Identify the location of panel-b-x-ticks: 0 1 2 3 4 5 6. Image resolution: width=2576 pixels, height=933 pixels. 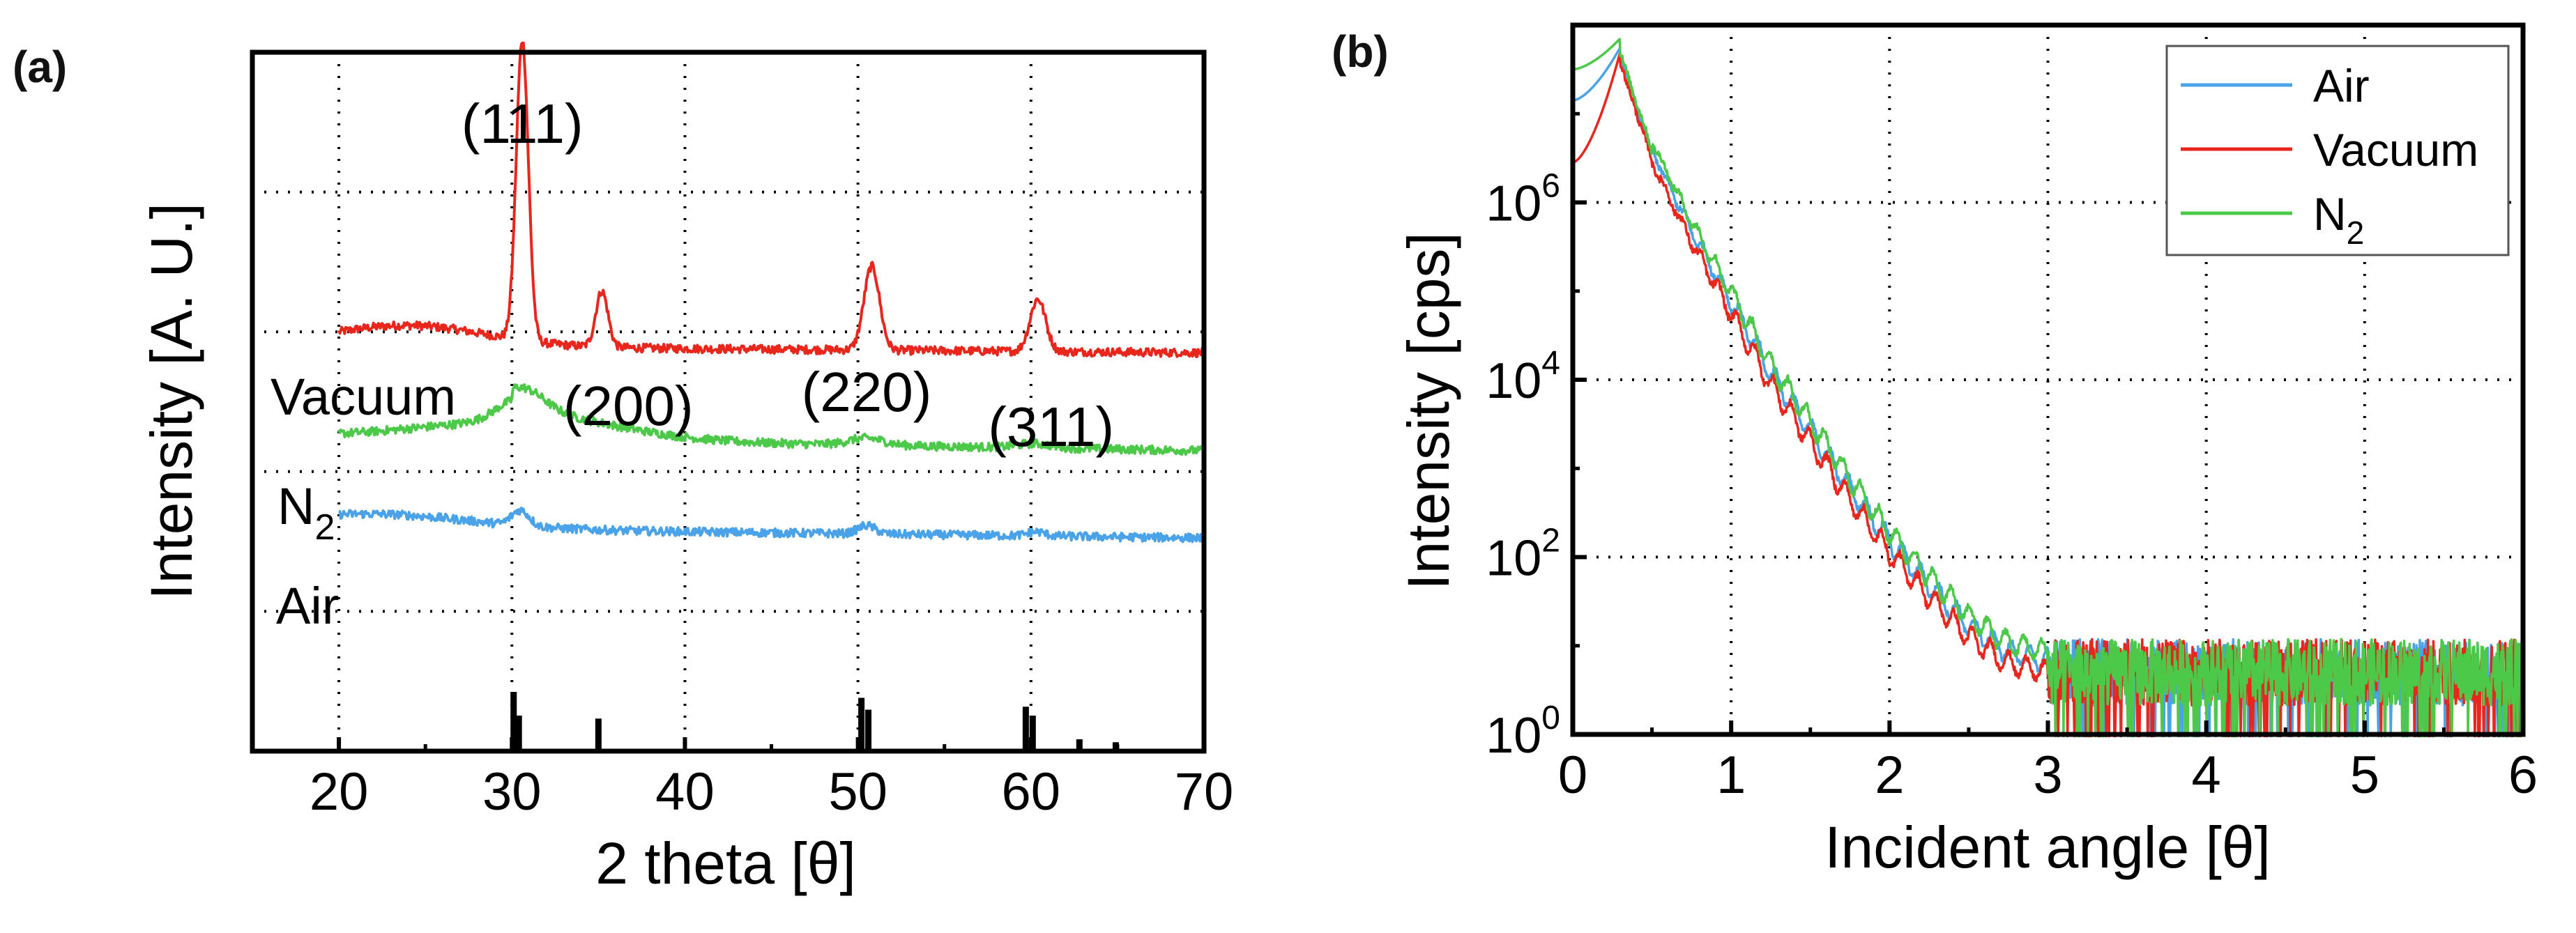
(2048, 762).